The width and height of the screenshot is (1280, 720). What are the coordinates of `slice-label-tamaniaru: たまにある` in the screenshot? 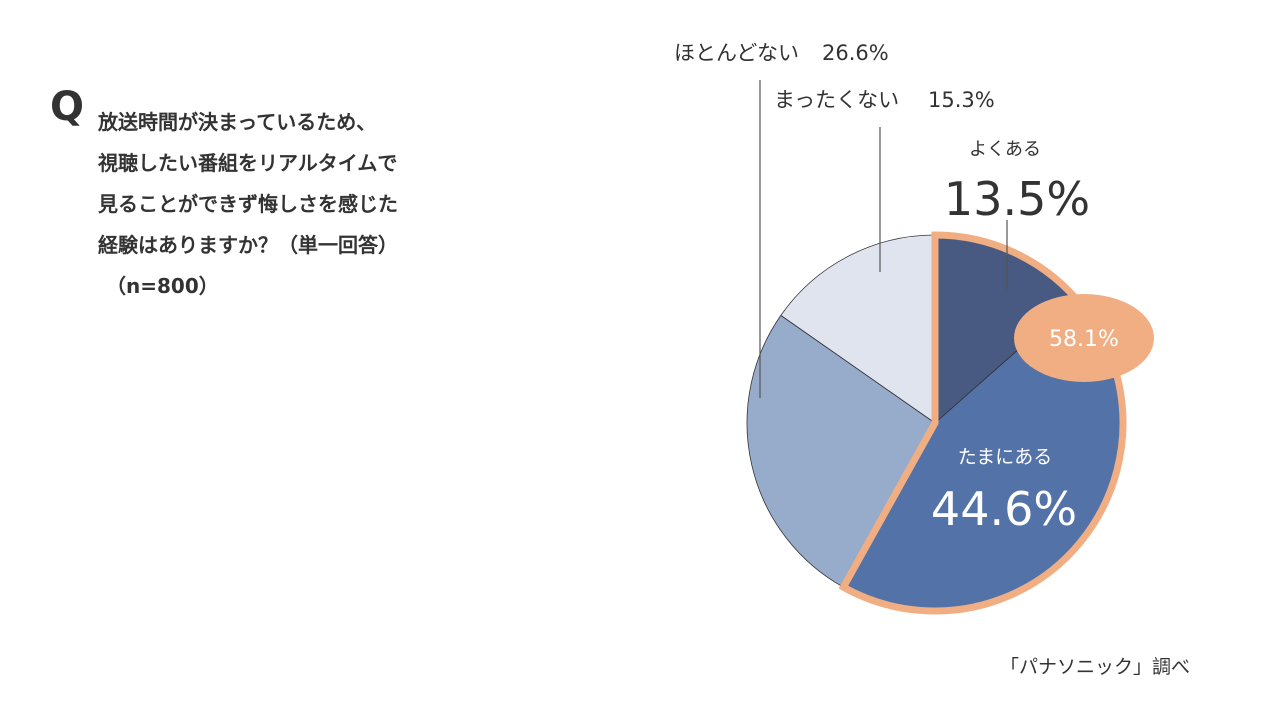 It's located at (1005, 457).